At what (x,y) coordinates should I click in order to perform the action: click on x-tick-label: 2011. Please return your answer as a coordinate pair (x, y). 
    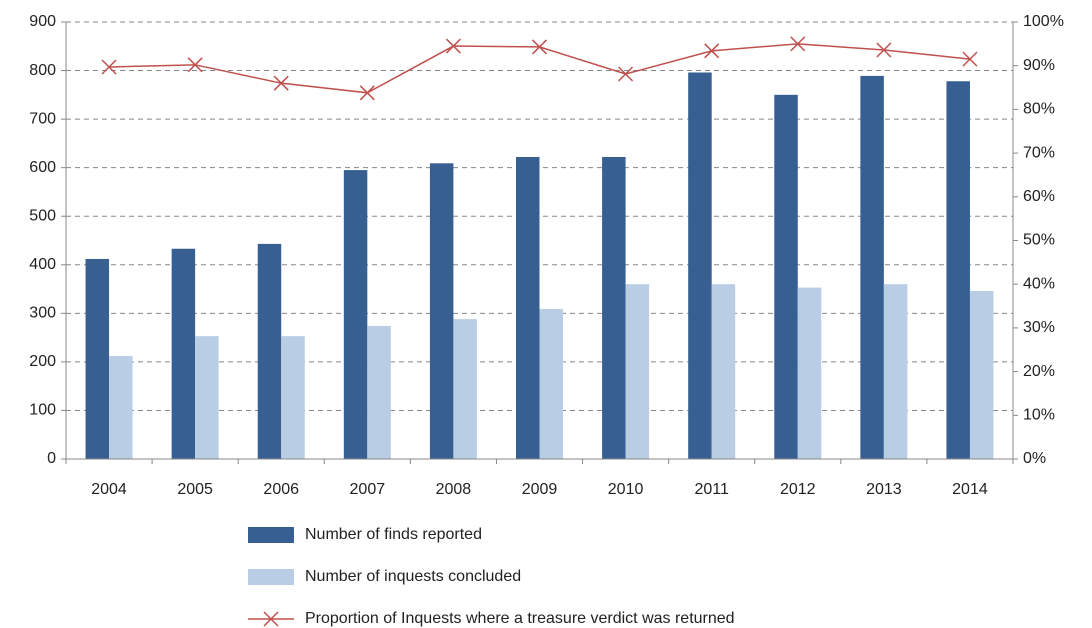
    Looking at the image, I should click on (711, 489).